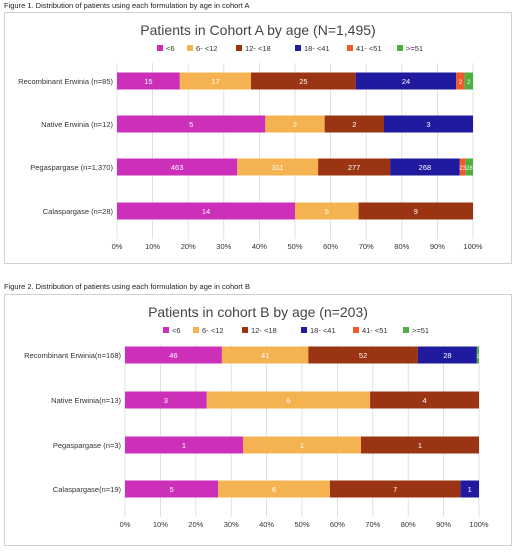 The image size is (520, 560). What do you see at coordinates (65, 81) in the screenshot?
I see `chart0-category-label-0: Recombinant Erwinia (n=85)` at bounding box center [65, 81].